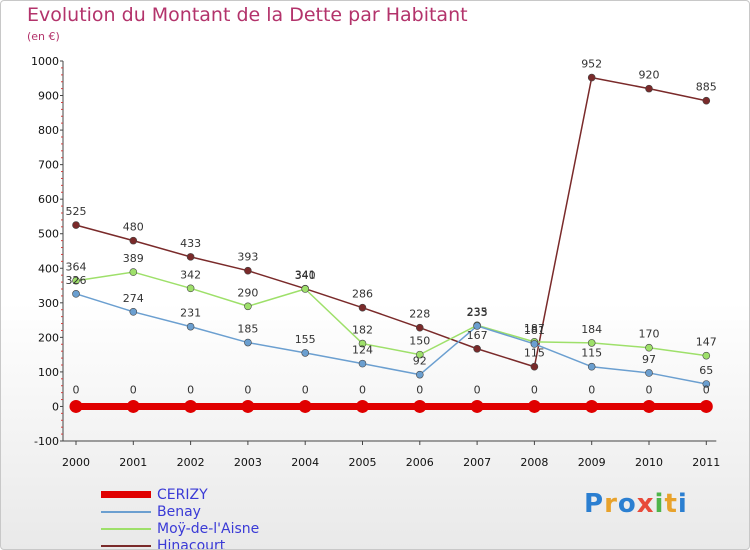 The image size is (750, 550). I want to click on logo-letter: x, so click(645, 504).